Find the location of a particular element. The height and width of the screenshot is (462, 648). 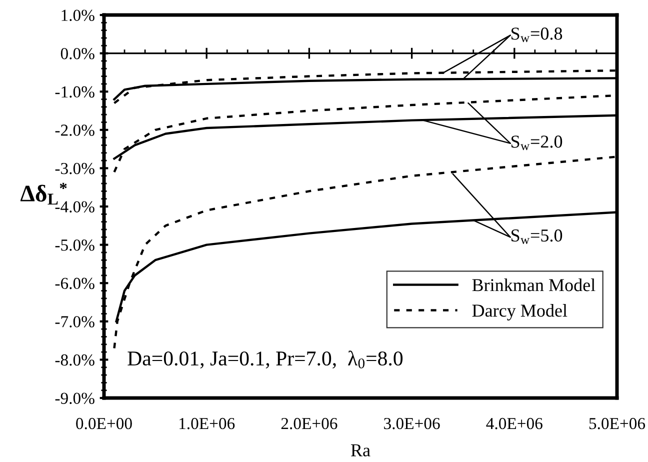

y-tick-label: -1.0% is located at coordinates (74, 92).